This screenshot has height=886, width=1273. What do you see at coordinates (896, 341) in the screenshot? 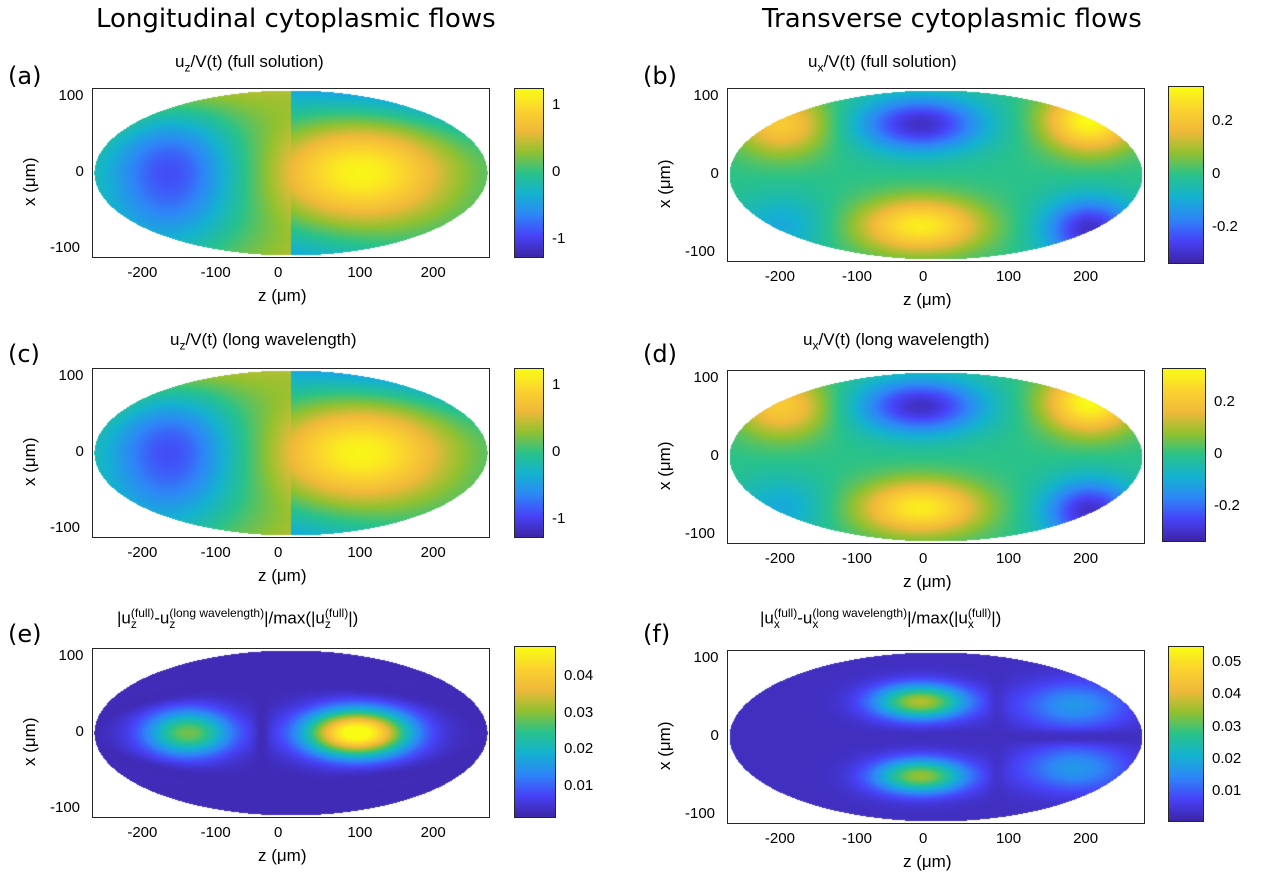
I see `plot-title: ux/V(t) (long wavelength)` at bounding box center [896, 341].